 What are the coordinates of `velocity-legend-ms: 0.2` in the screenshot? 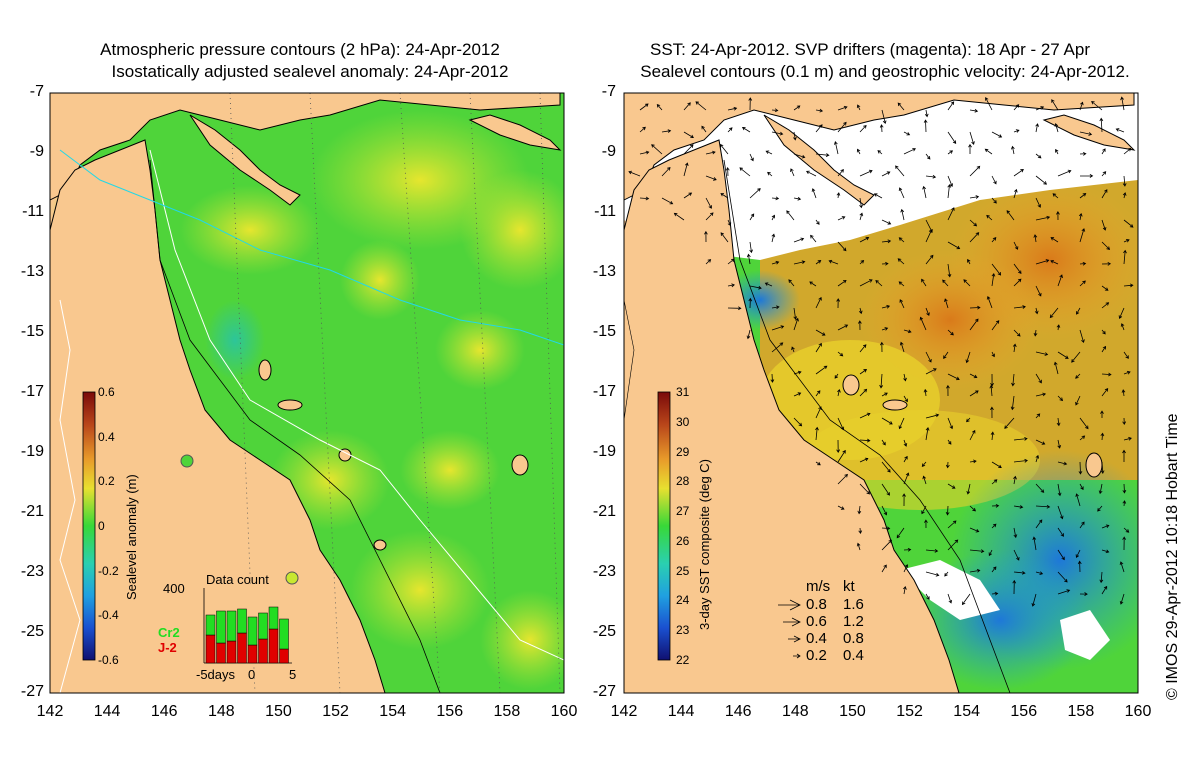 It's located at (816, 655).